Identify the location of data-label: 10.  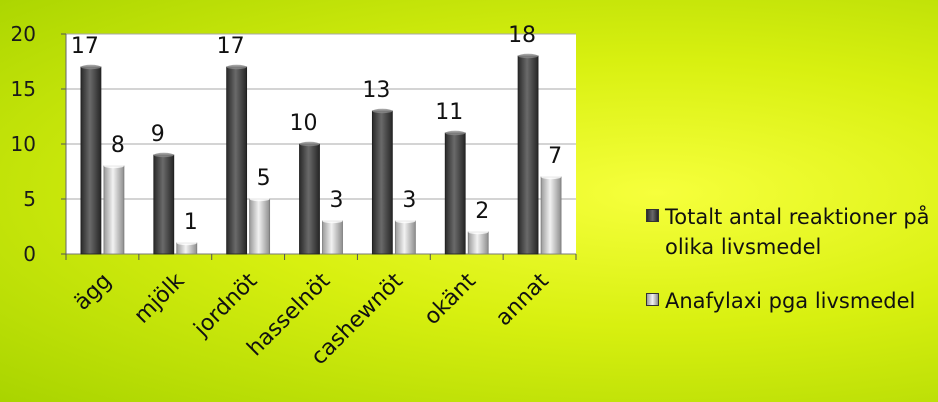
(304, 123).